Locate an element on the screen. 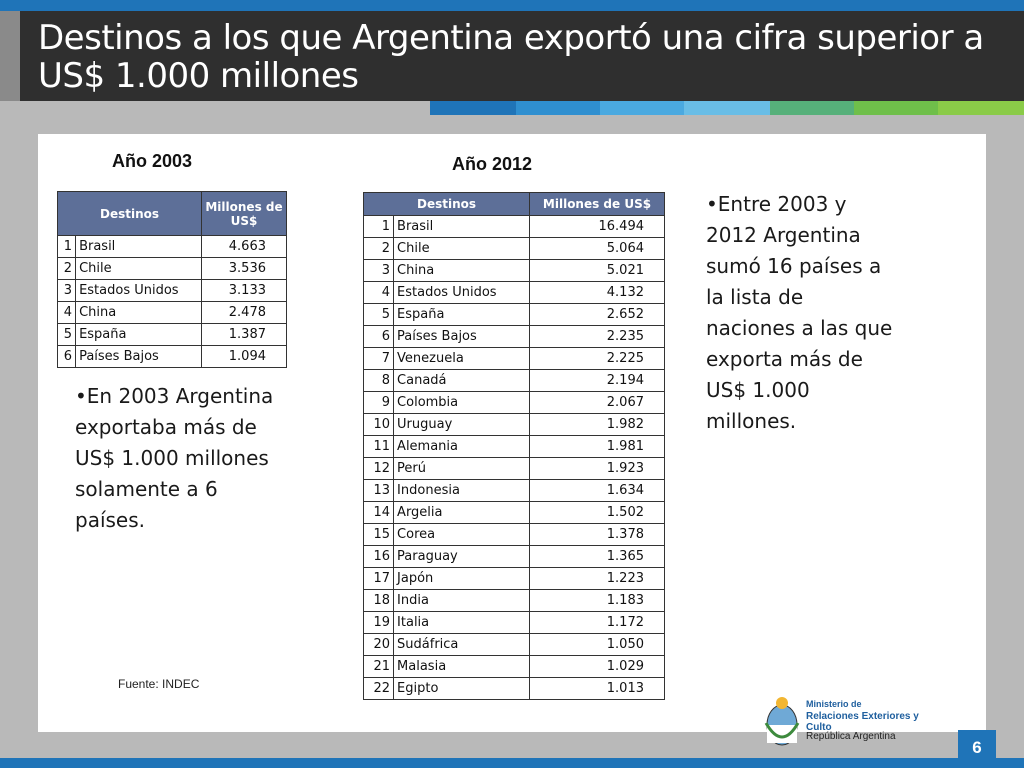  country-cell: Corea is located at coordinates (461, 534).